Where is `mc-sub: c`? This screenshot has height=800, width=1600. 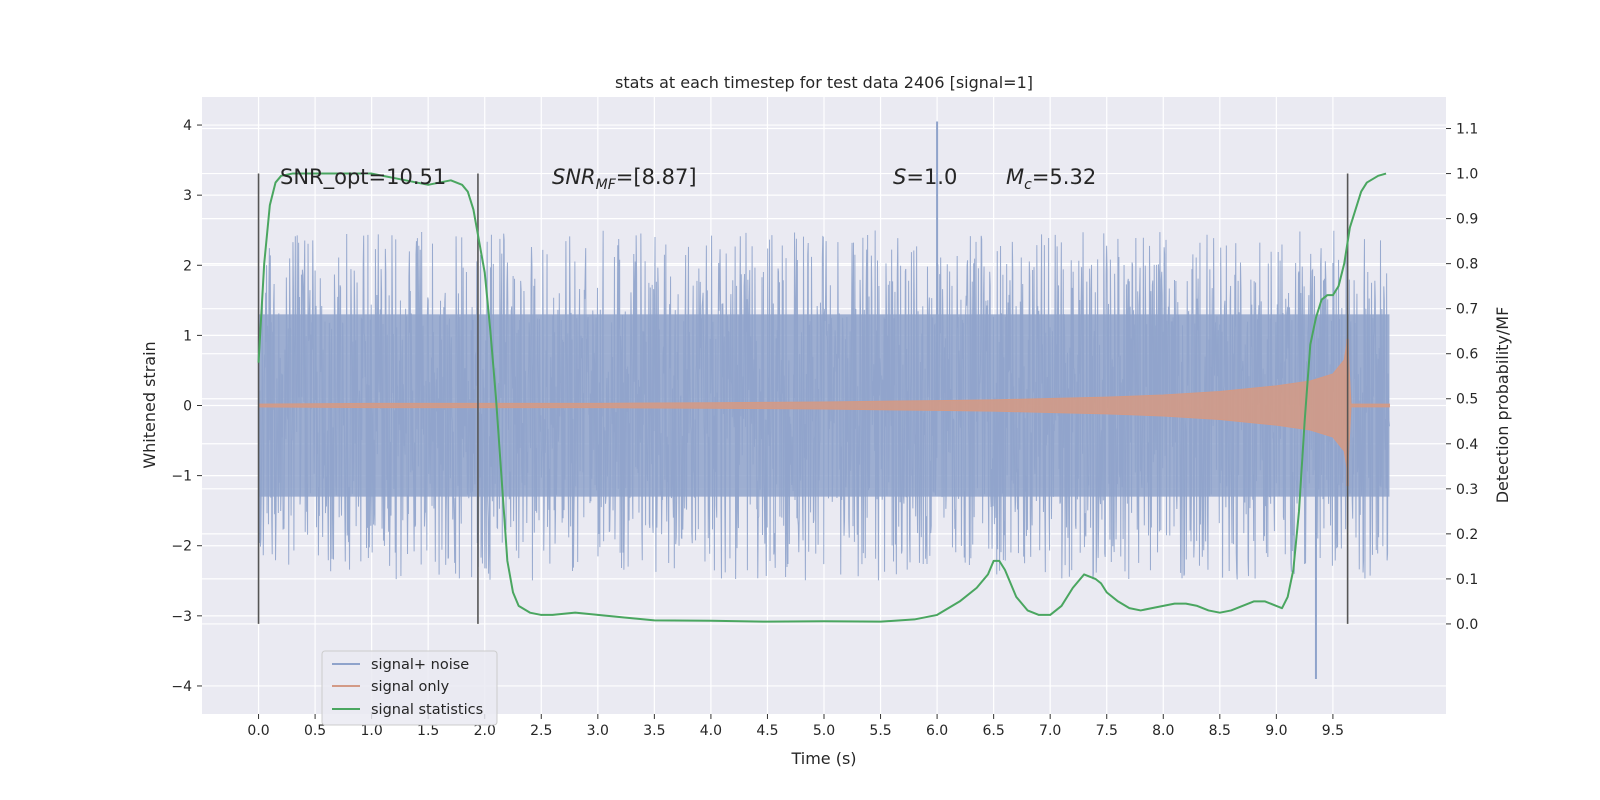
mc-sub: c is located at coordinates (1028, 185).